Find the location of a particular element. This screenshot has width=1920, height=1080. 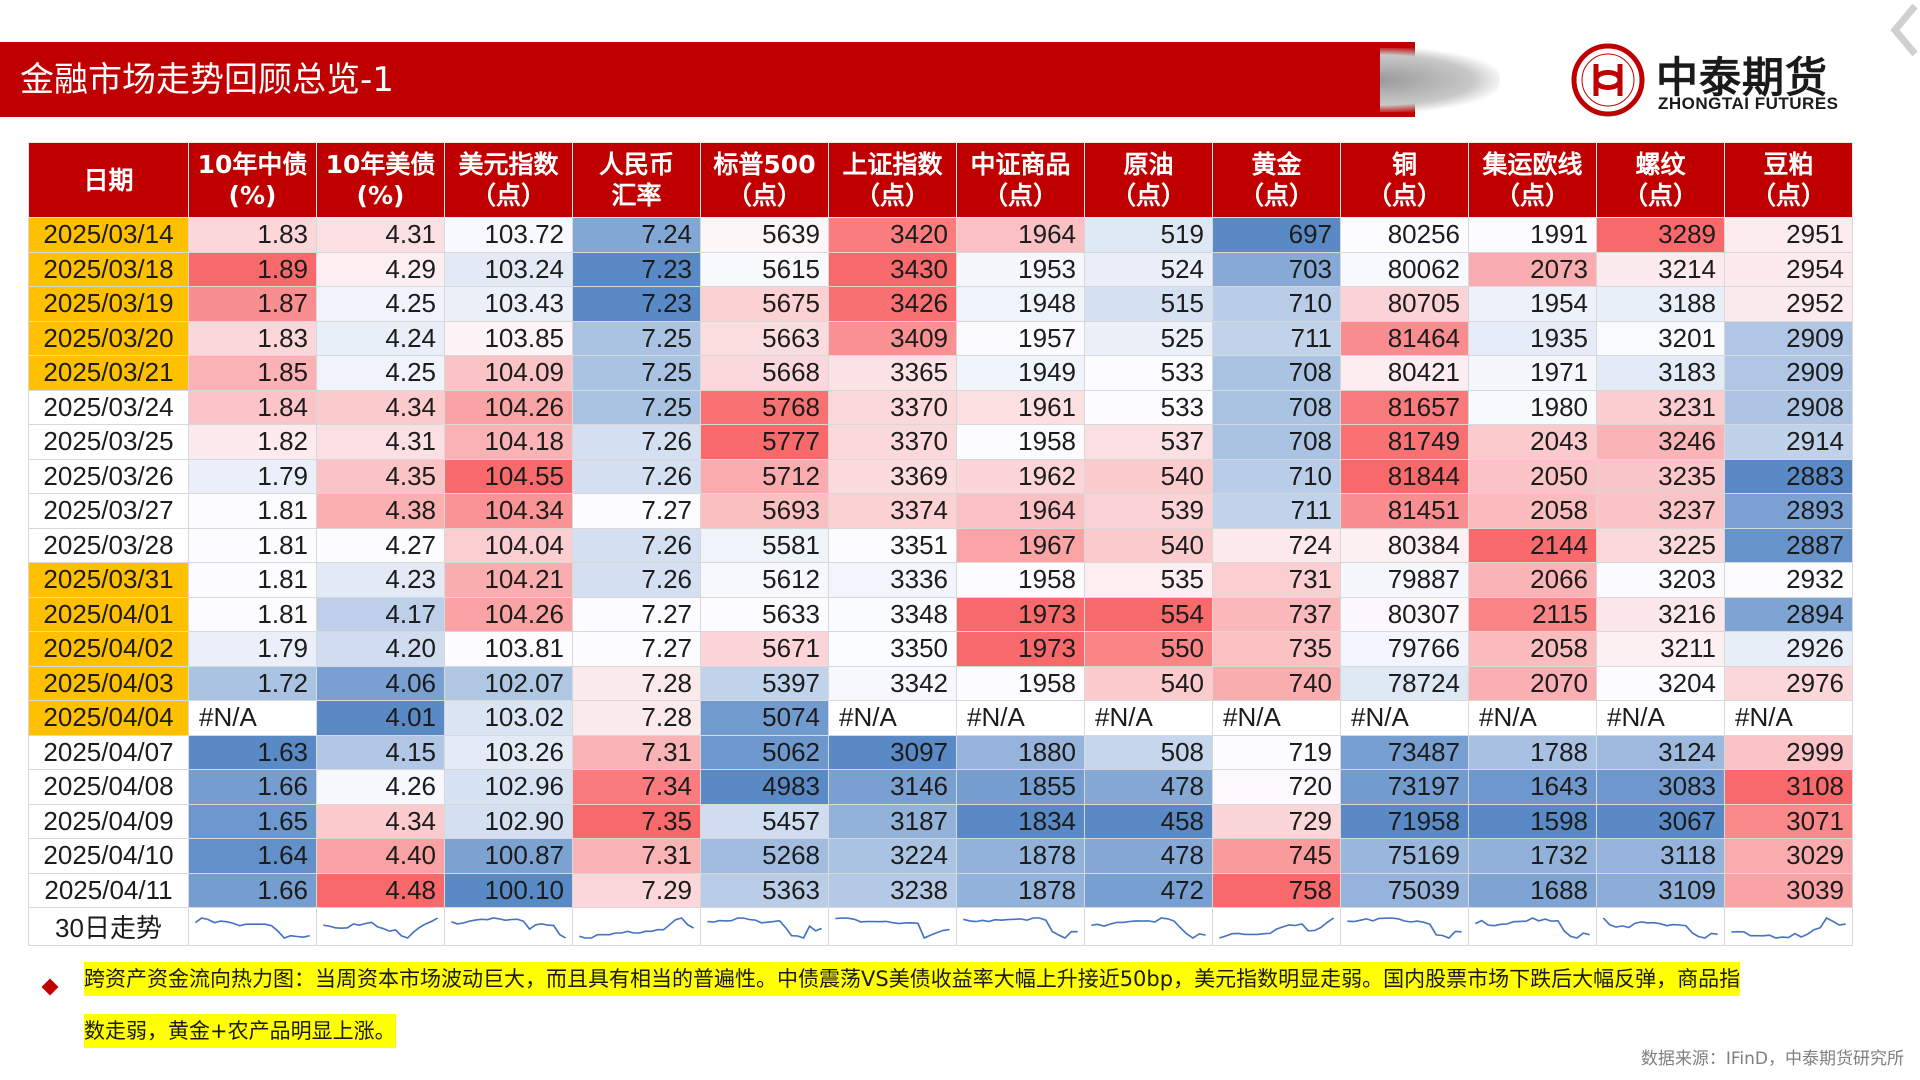

value-cell: 5457 is located at coordinates (764, 821).